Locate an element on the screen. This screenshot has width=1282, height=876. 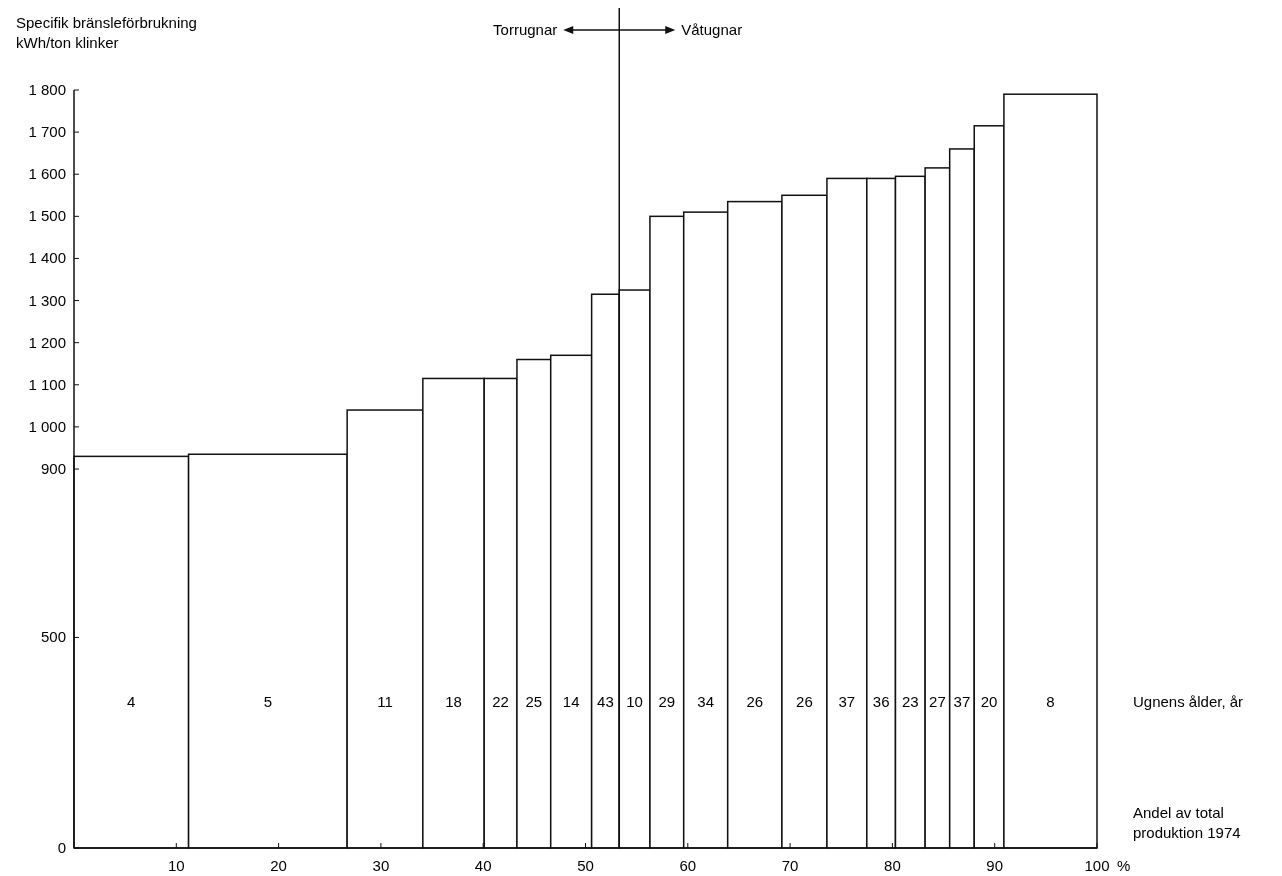
annotation: 20 is located at coordinates (989, 701).